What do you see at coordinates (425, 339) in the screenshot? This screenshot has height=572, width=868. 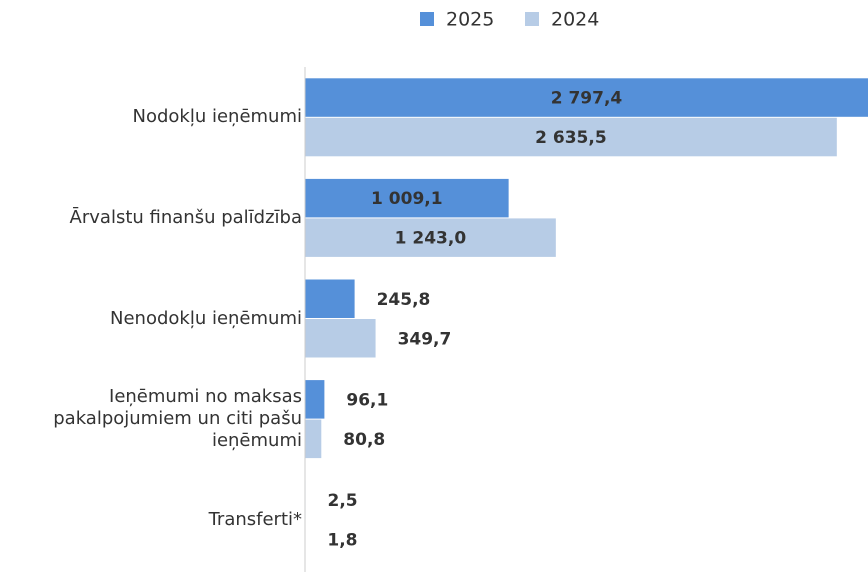 I see `value-label: 349,7` at bounding box center [425, 339].